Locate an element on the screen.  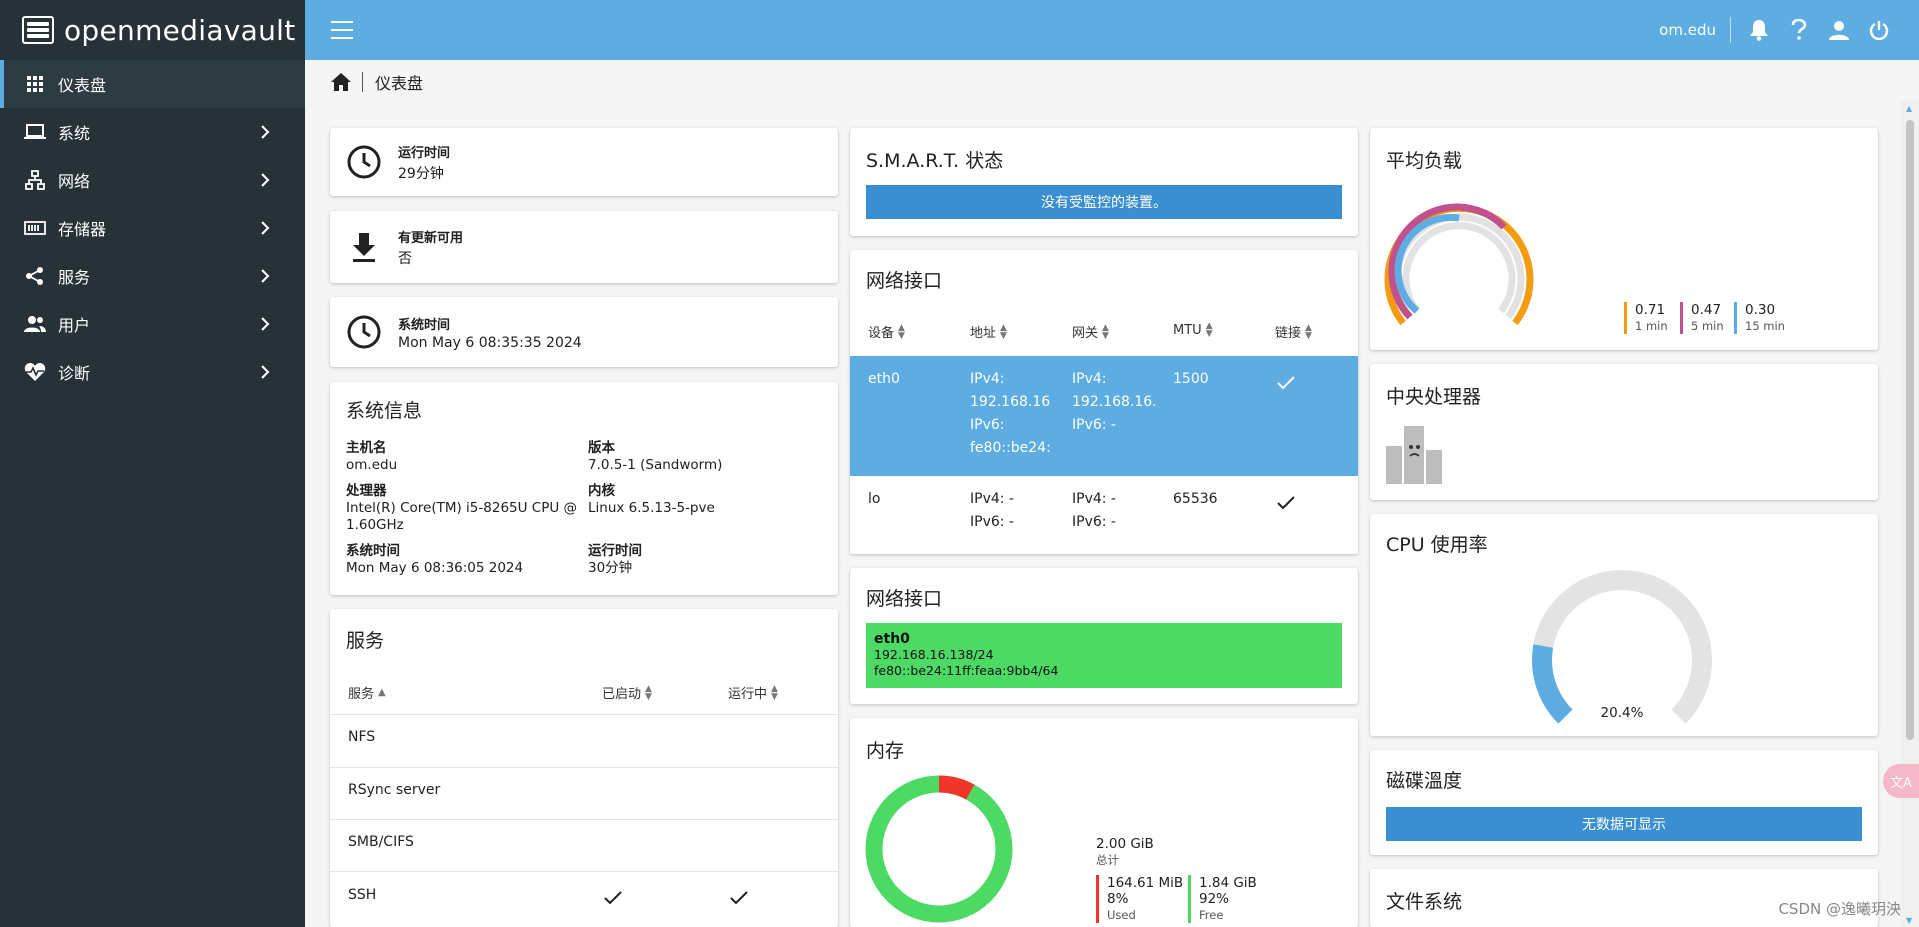
page-scrollbar: ▲ ▼ is located at coordinates (1910, 513).